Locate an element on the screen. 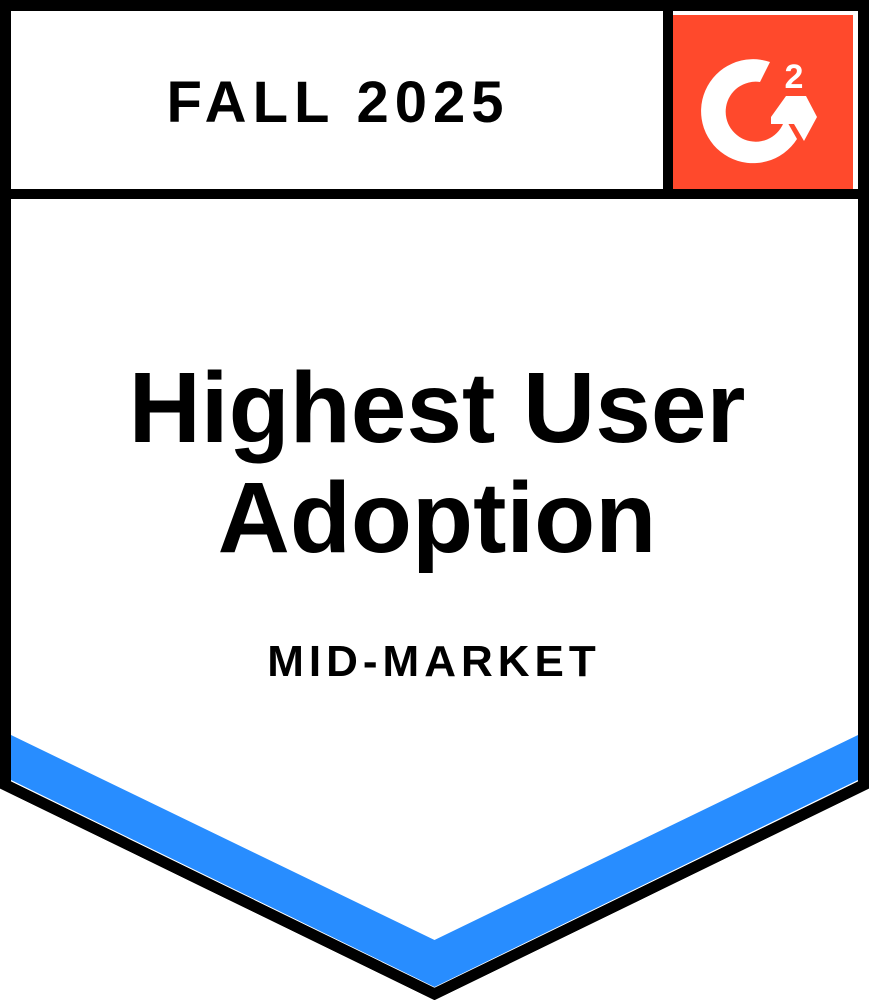 The image size is (869, 1000). g2-logo-box is located at coordinates (763, 102).